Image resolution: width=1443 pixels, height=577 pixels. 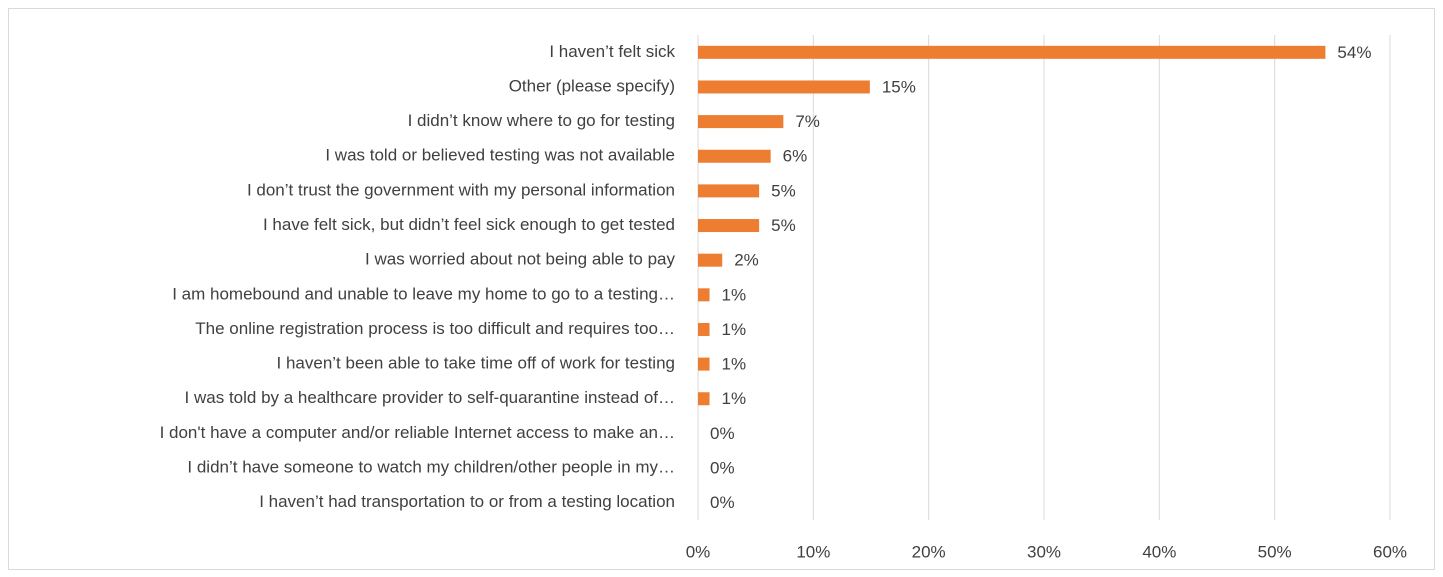 I want to click on value-label: 54%, so click(x=1354, y=52).